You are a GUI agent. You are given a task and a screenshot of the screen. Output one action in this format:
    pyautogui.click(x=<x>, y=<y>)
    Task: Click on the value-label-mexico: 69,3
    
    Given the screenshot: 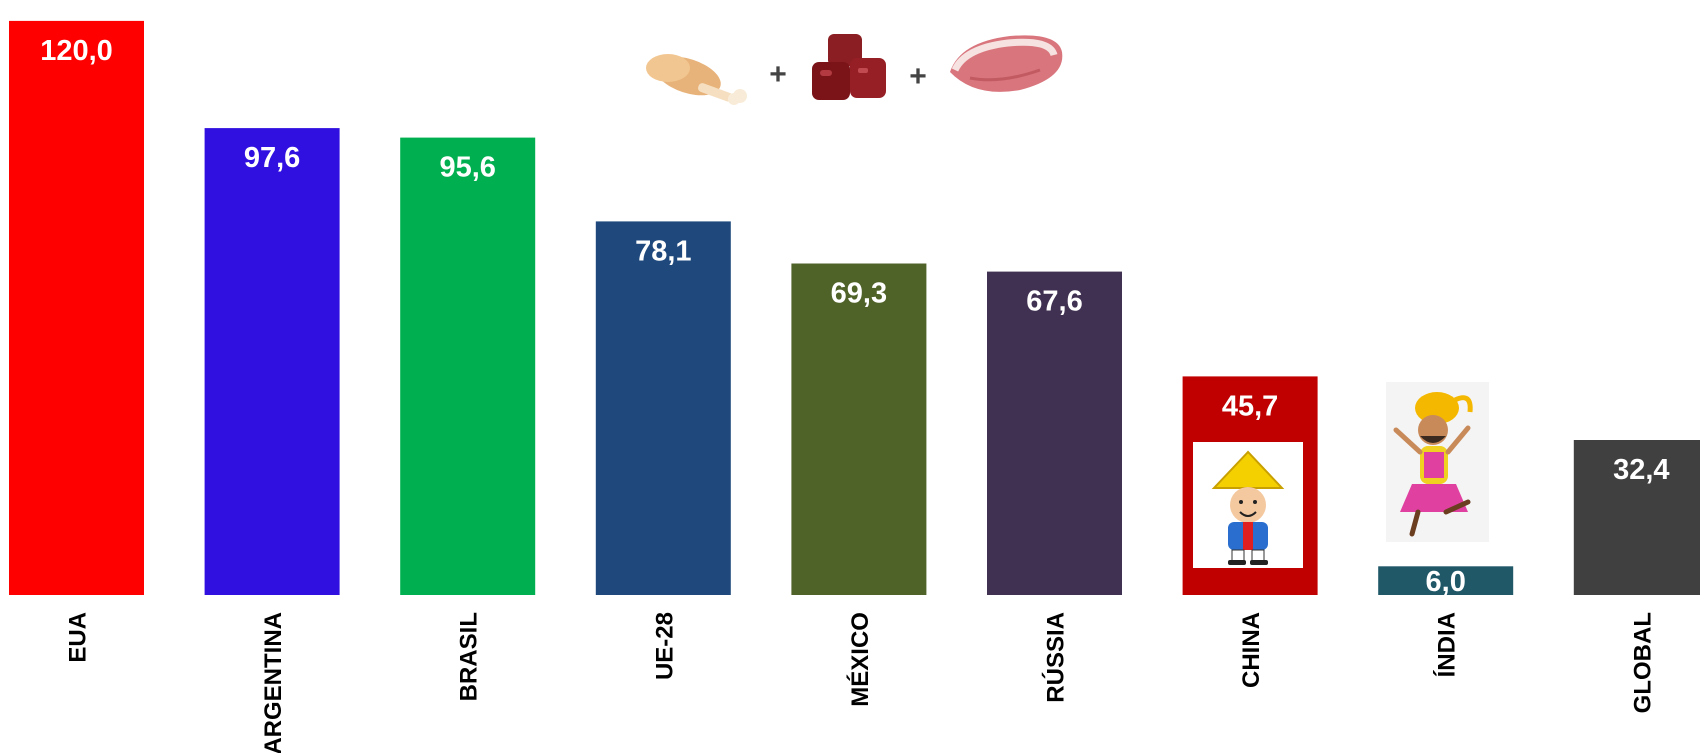 What is the action you would take?
    pyautogui.click(x=859, y=294)
    